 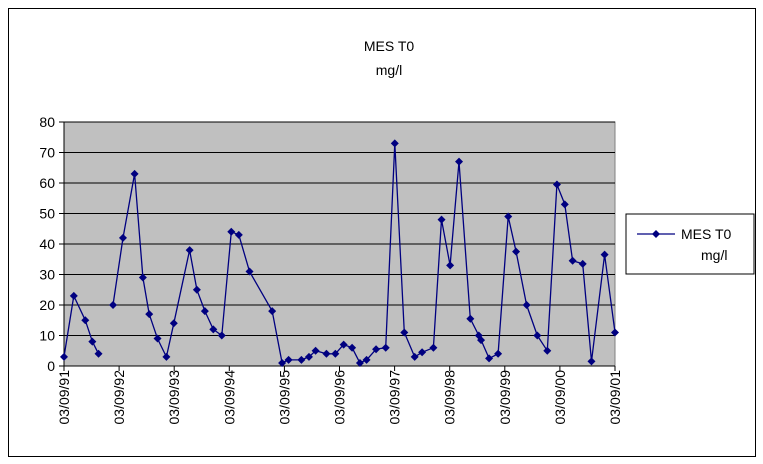 I want to click on x-tick-label: 03/09/97, so click(x=395, y=397).